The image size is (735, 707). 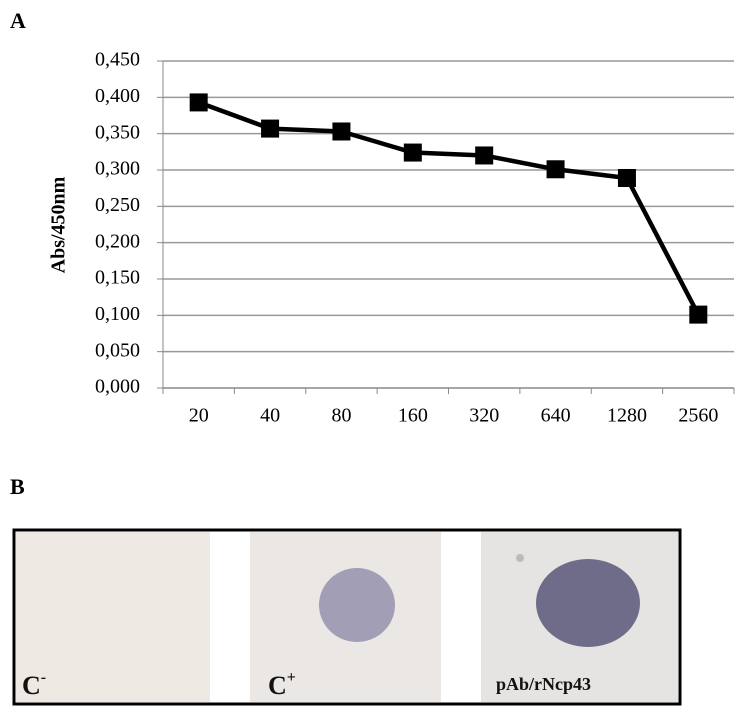 What do you see at coordinates (18, 20) in the screenshot?
I see `panel-label: A` at bounding box center [18, 20].